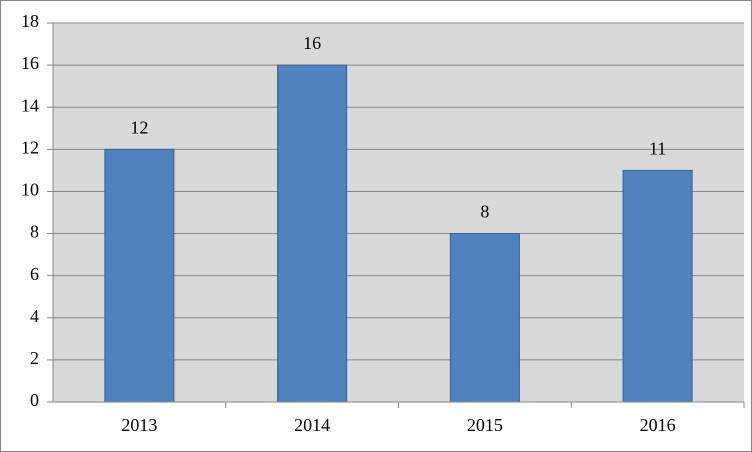 Image resolution: width=752 pixels, height=452 pixels. Describe the element at coordinates (30, 147) in the screenshot. I see `y-tick-label: 12` at that location.